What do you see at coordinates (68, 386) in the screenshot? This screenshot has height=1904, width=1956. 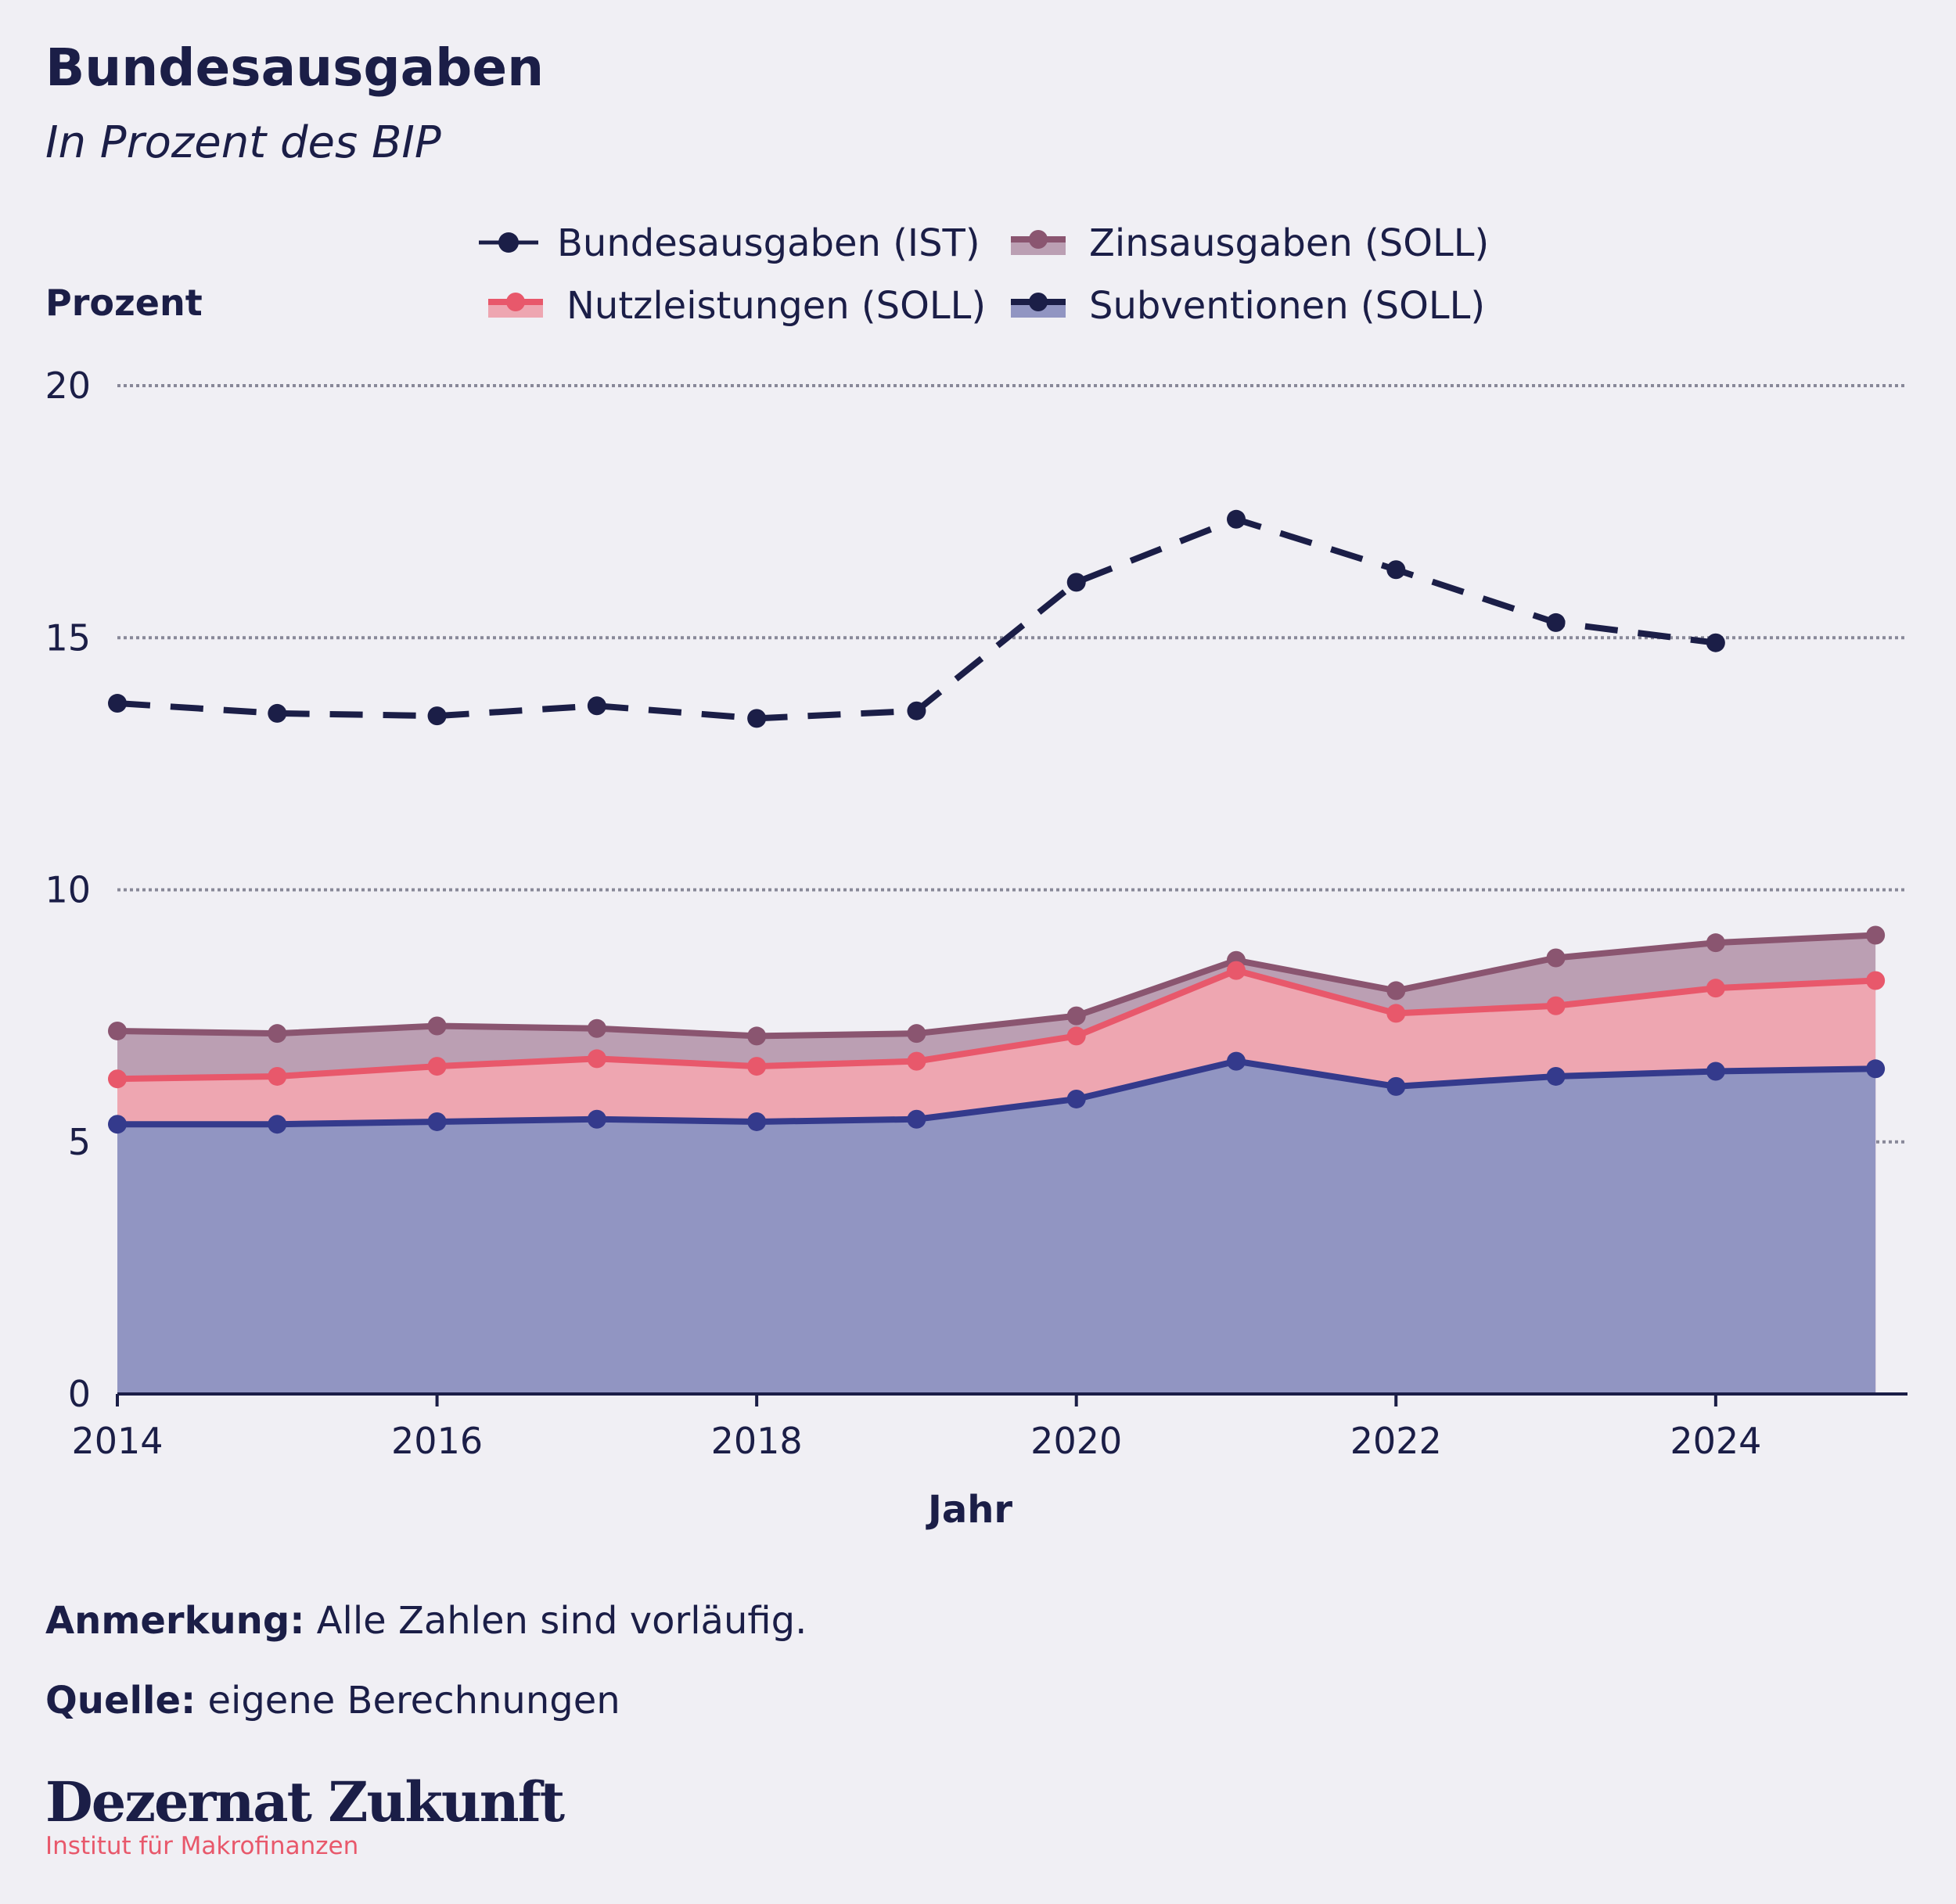 I see `y-tick-label: 20` at bounding box center [68, 386].